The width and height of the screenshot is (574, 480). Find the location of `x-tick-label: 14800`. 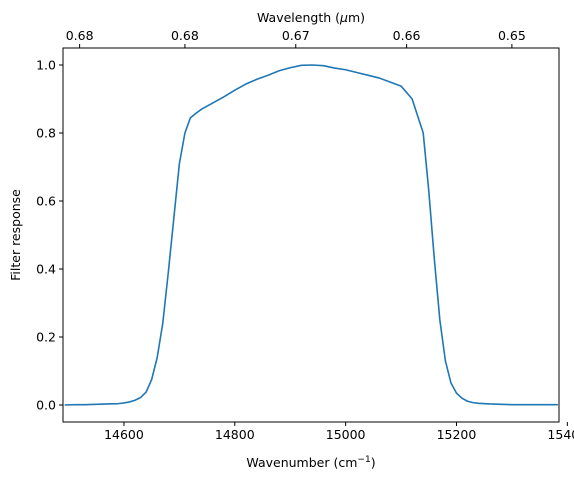

x-tick-label: 14800 is located at coordinates (235, 434).